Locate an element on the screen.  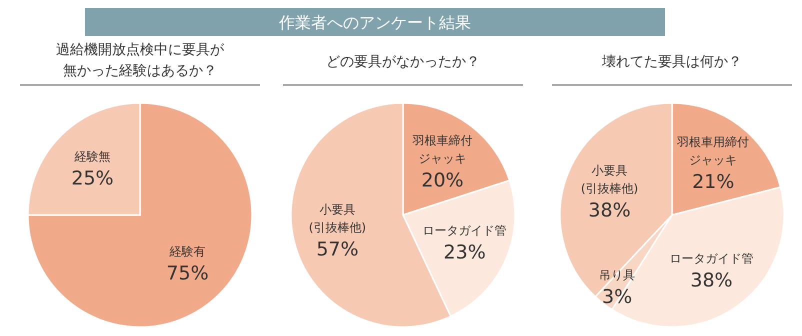
data-label: 25% is located at coordinates (92, 178).